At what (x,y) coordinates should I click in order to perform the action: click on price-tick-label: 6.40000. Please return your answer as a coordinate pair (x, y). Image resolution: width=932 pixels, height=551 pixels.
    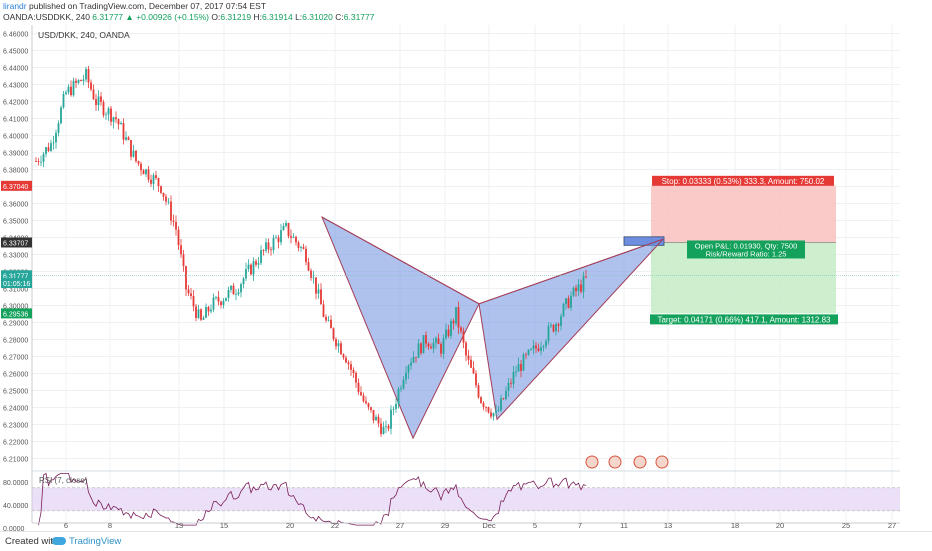
    Looking at the image, I should click on (15, 137).